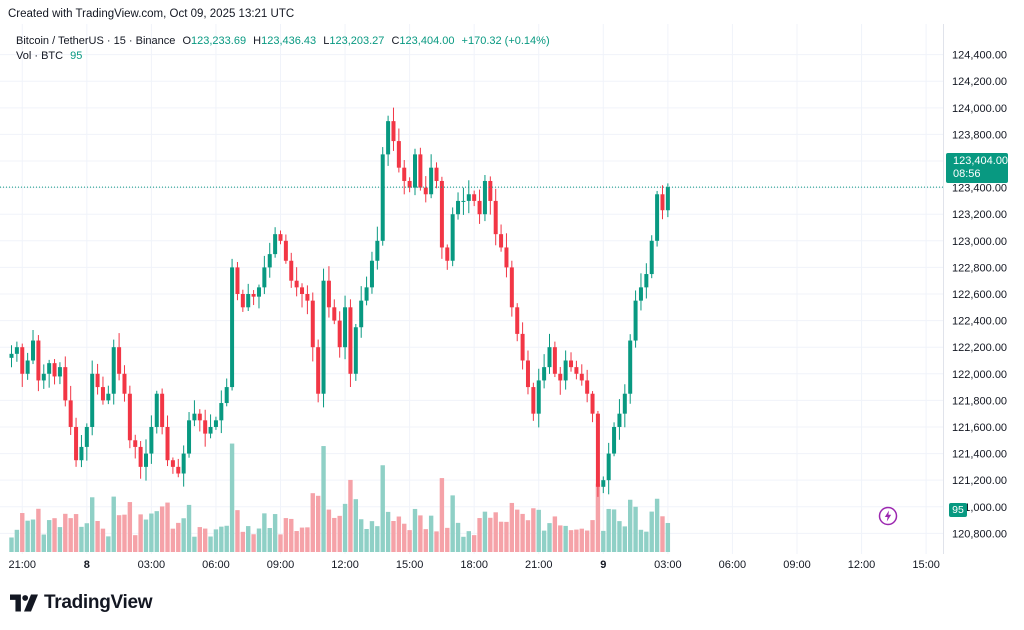 The image size is (1024, 630). I want to click on time-tick-label: 03:00, so click(152, 565).